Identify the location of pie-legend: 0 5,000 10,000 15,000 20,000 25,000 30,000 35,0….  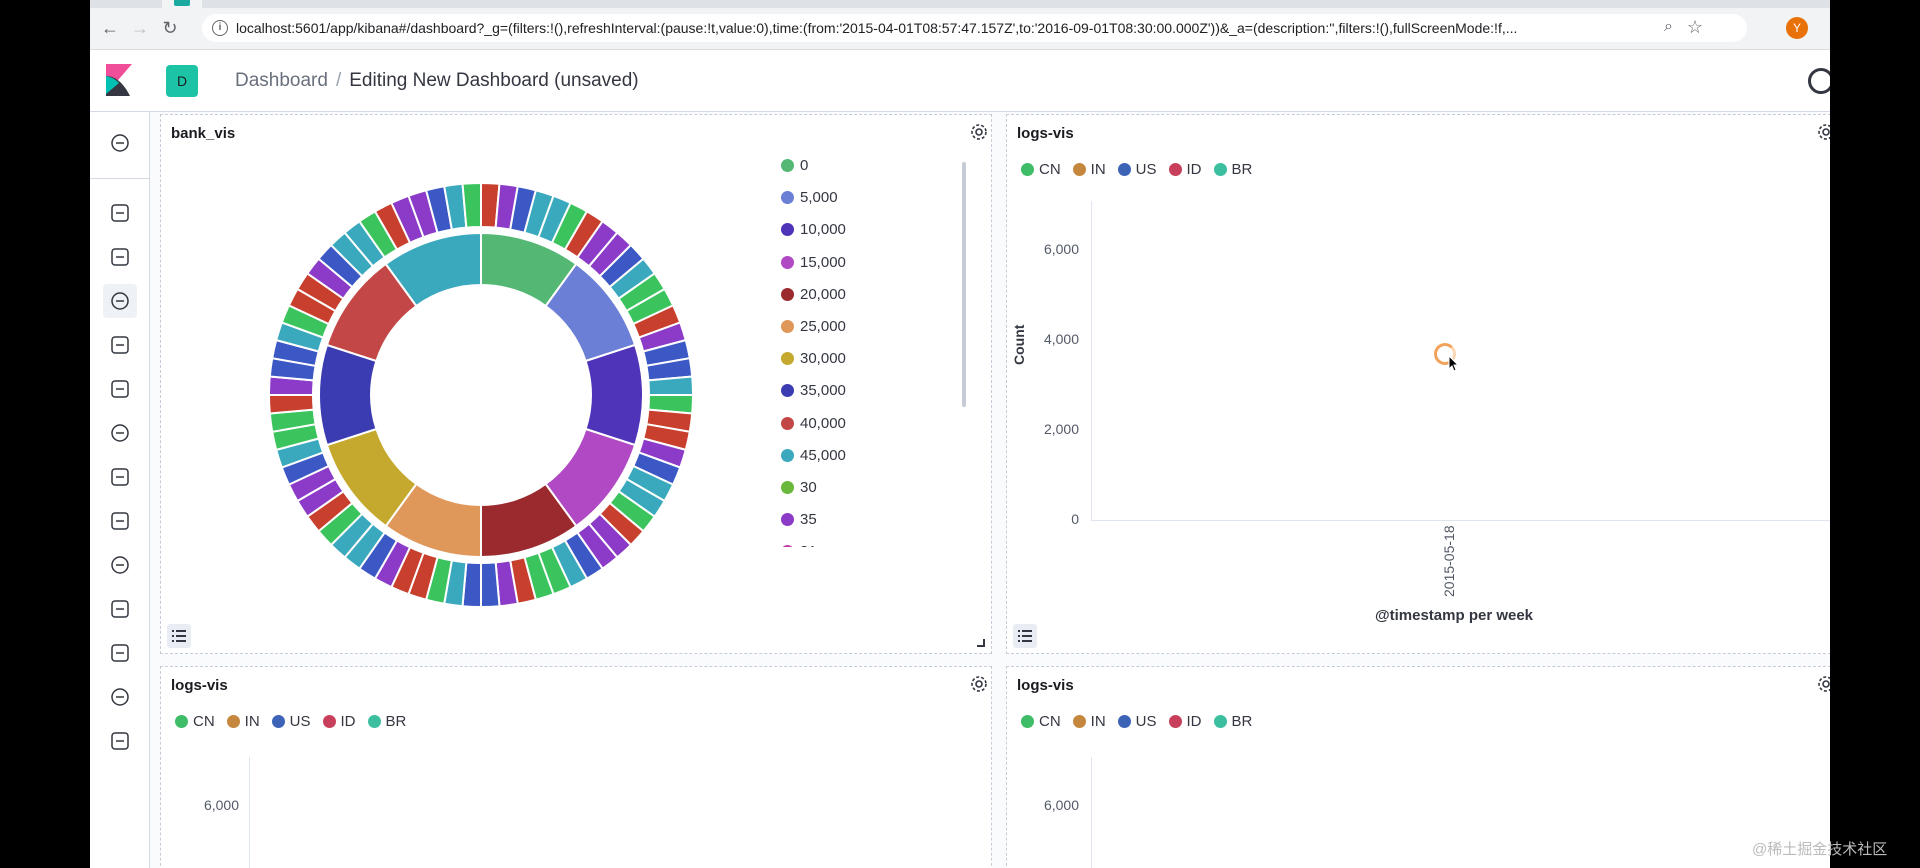
(856, 352).